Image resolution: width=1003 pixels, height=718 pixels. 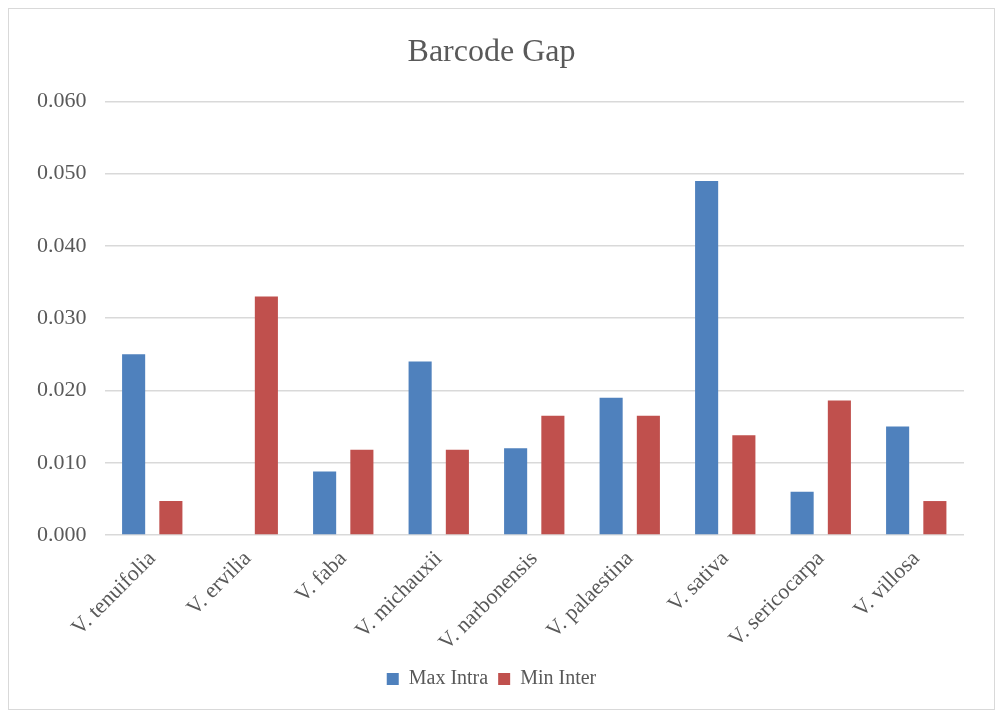 What do you see at coordinates (448, 677) in the screenshot?
I see `legend-label: Max Intra` at bounding box center [448, 677].